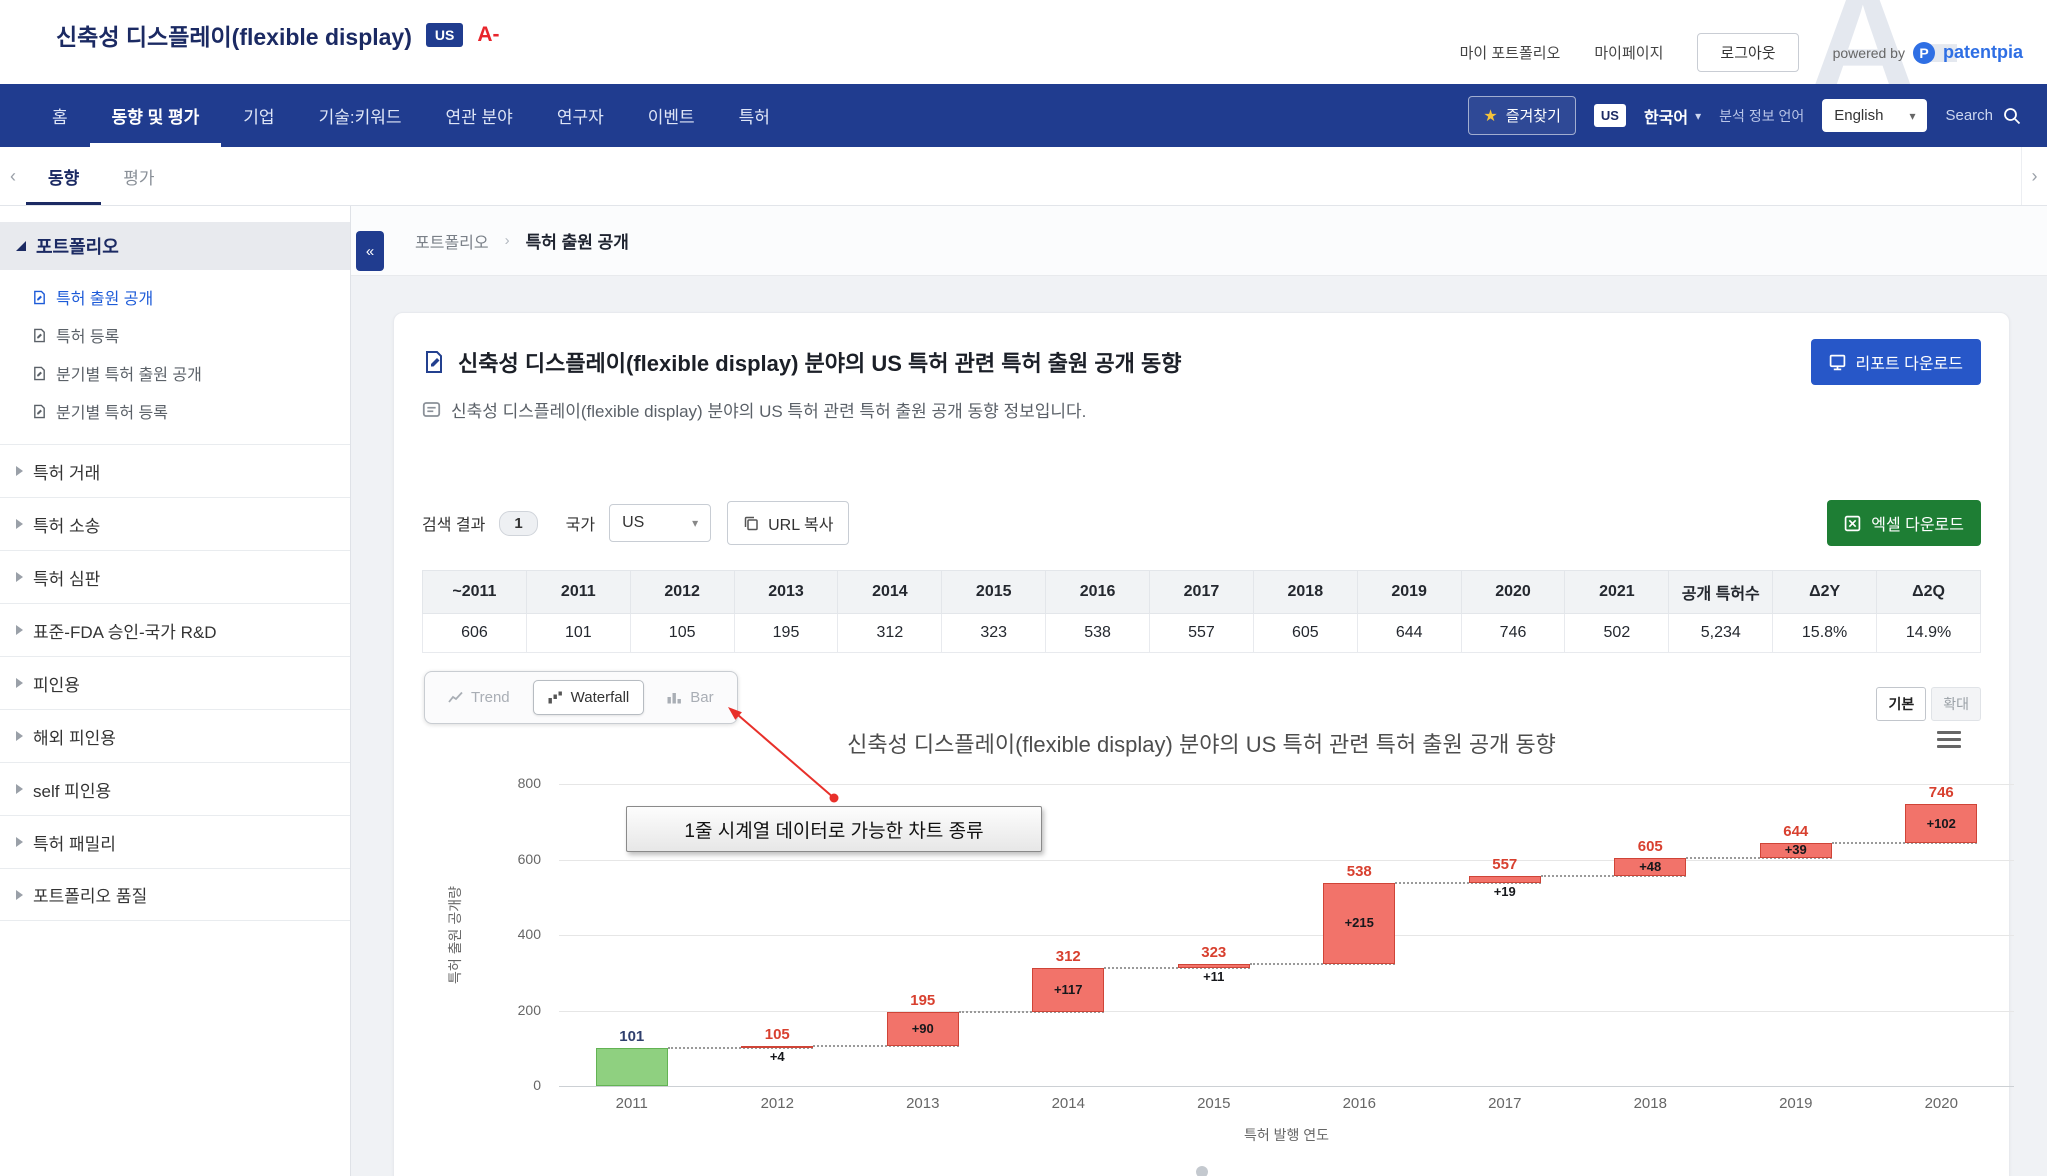 This screenshot has height=1176, width=2047. Describe the element at coordinates (682, 592) in the screenshot. I see `table-header-cell: 2012` at that location.